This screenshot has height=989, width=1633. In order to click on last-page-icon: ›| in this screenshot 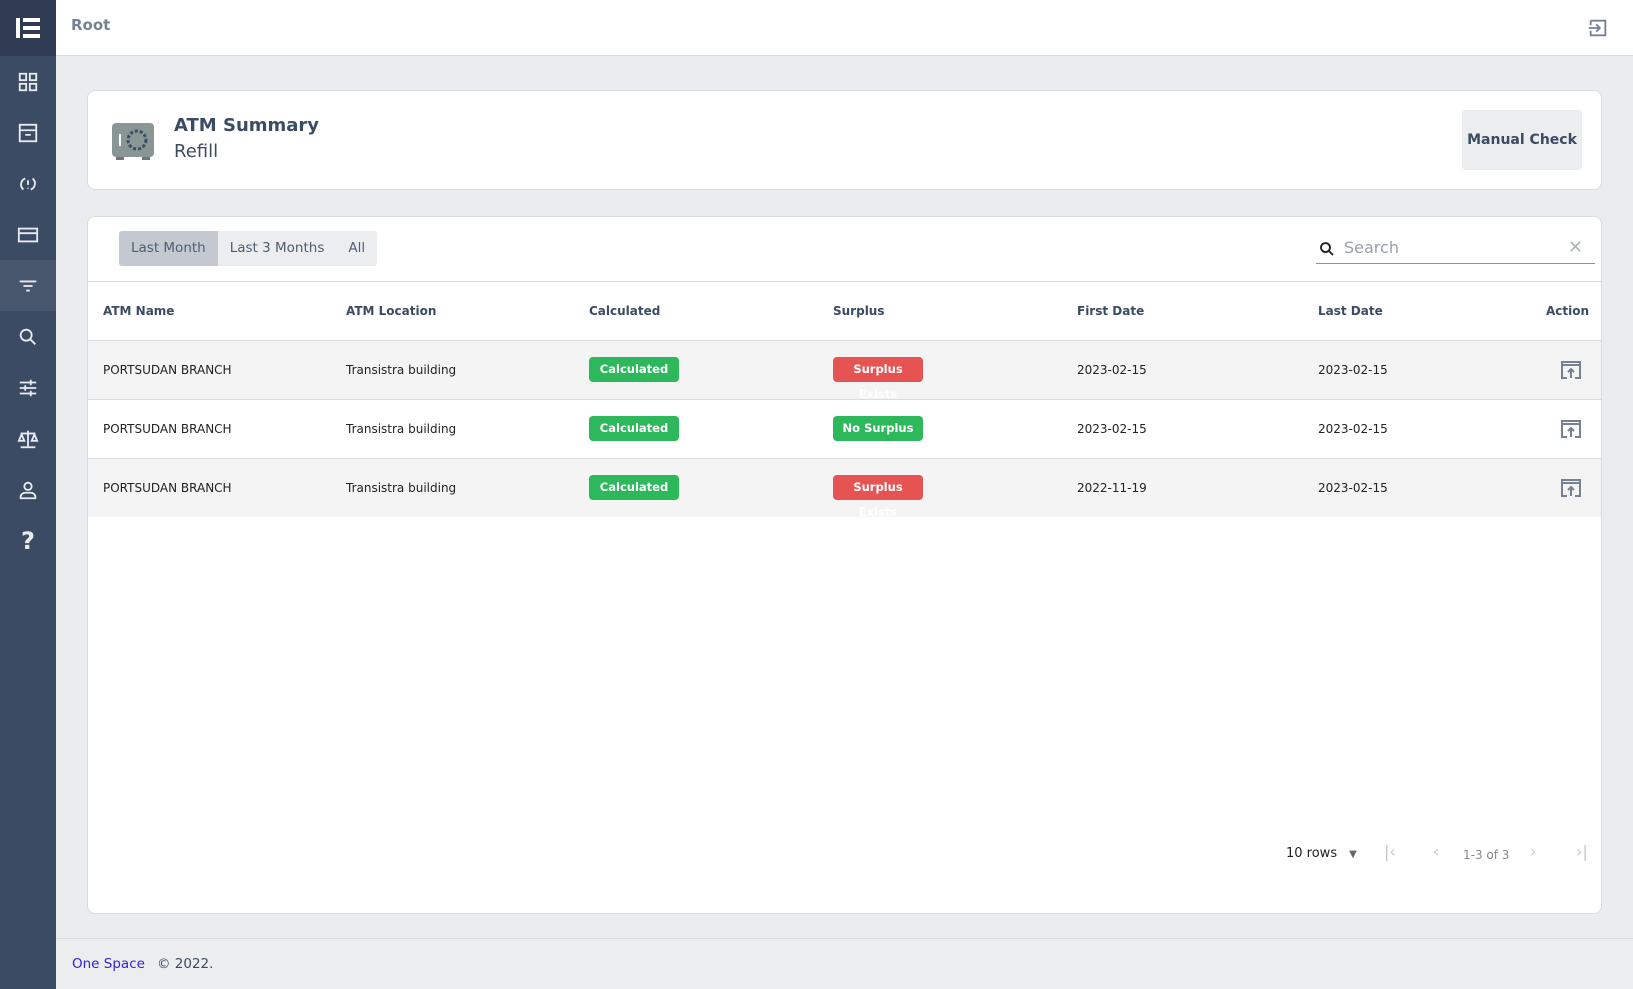, I will do `click(1582, 851)`.